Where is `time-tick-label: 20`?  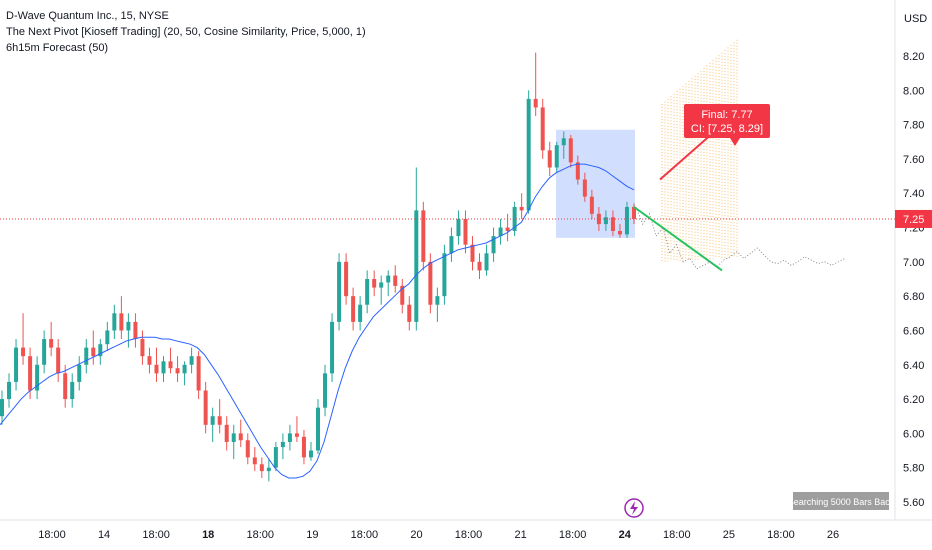 time-tick-label: 20 is located at coordinates (416, 535).